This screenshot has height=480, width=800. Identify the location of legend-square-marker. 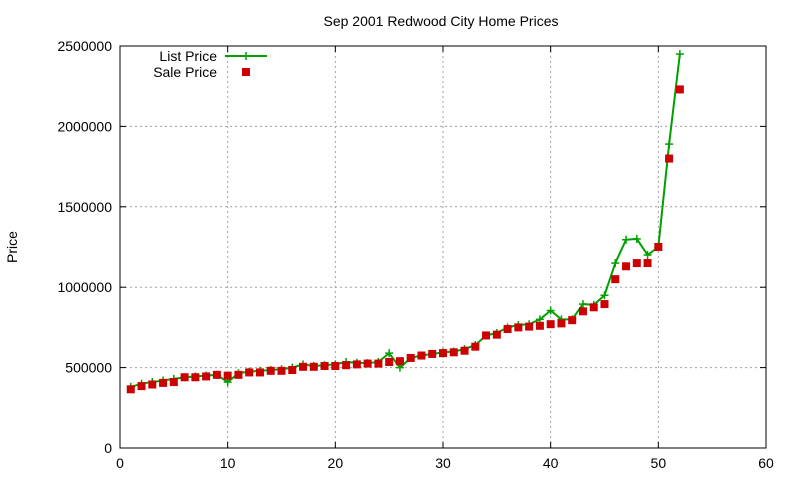
(246, 72).